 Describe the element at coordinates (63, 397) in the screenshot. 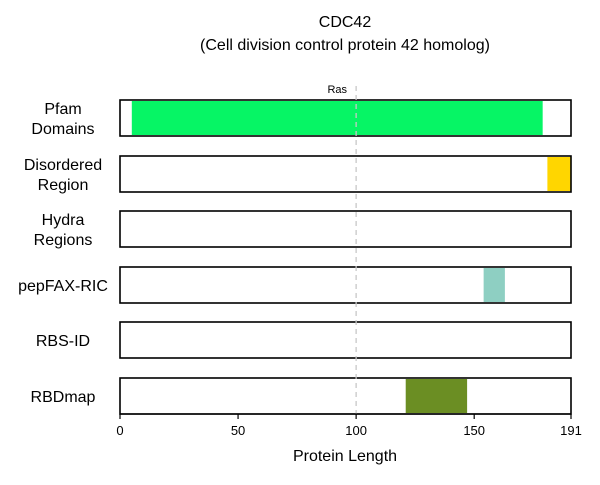

I see `row-label-5-0: RBDmap` at that location.